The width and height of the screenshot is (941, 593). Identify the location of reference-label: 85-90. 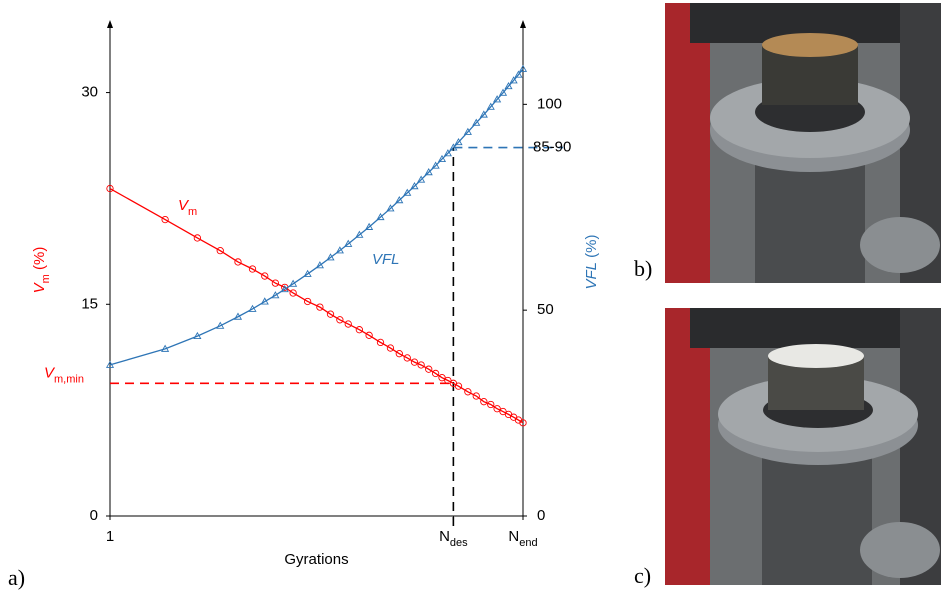
(552, 147).